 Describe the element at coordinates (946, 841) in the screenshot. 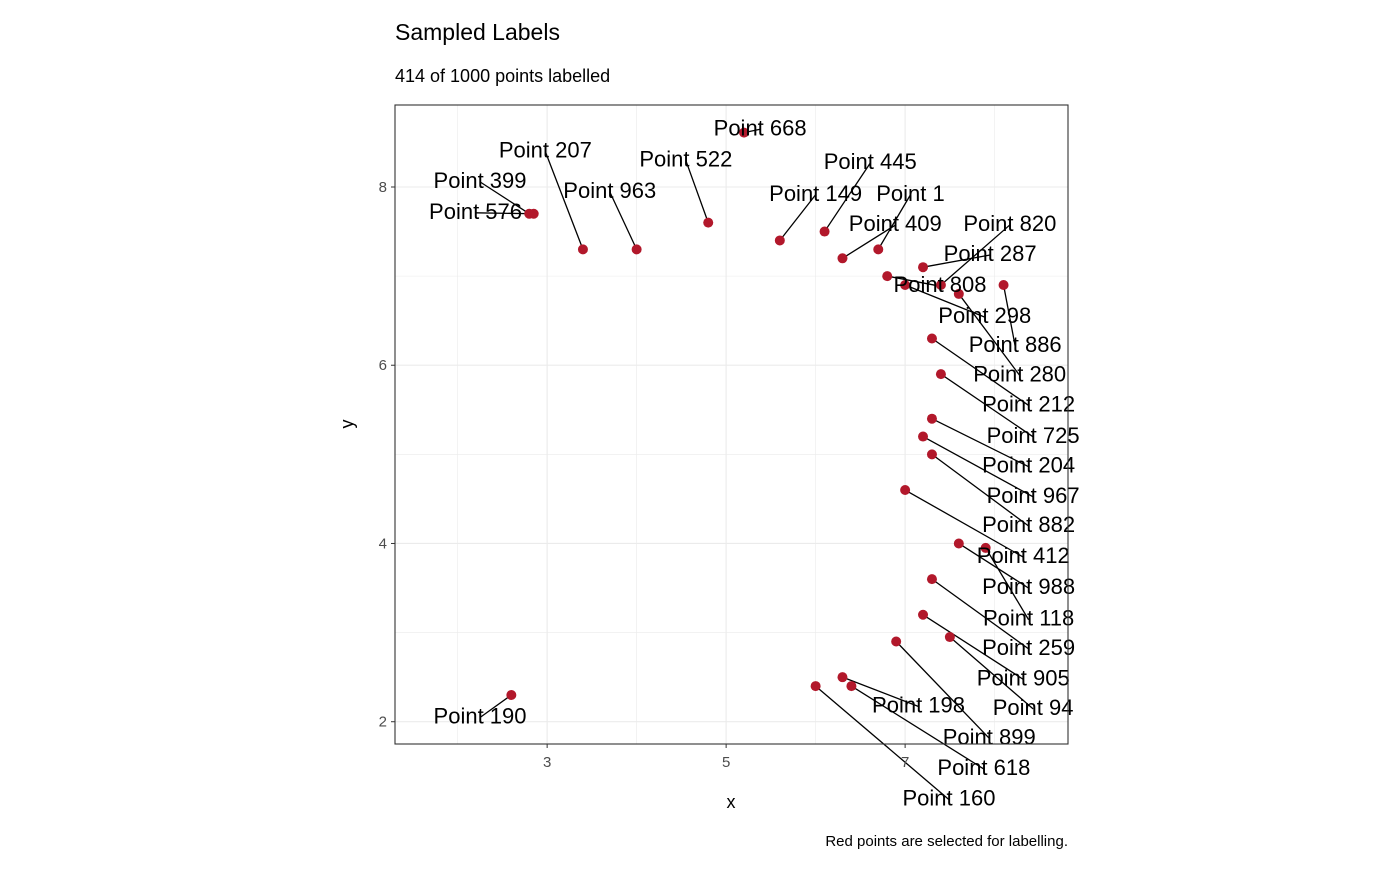

I see `chart-caption: Red points are selected for labelling.` at that location.